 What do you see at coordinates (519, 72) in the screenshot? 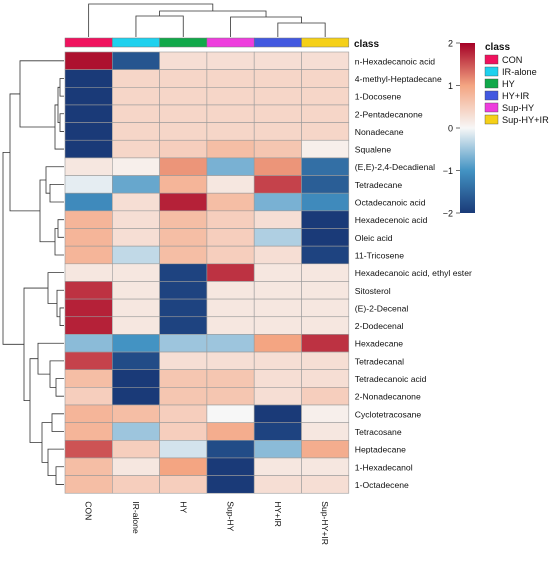
I see `legend-label: IR-alone` at bounding box center [519, 72].